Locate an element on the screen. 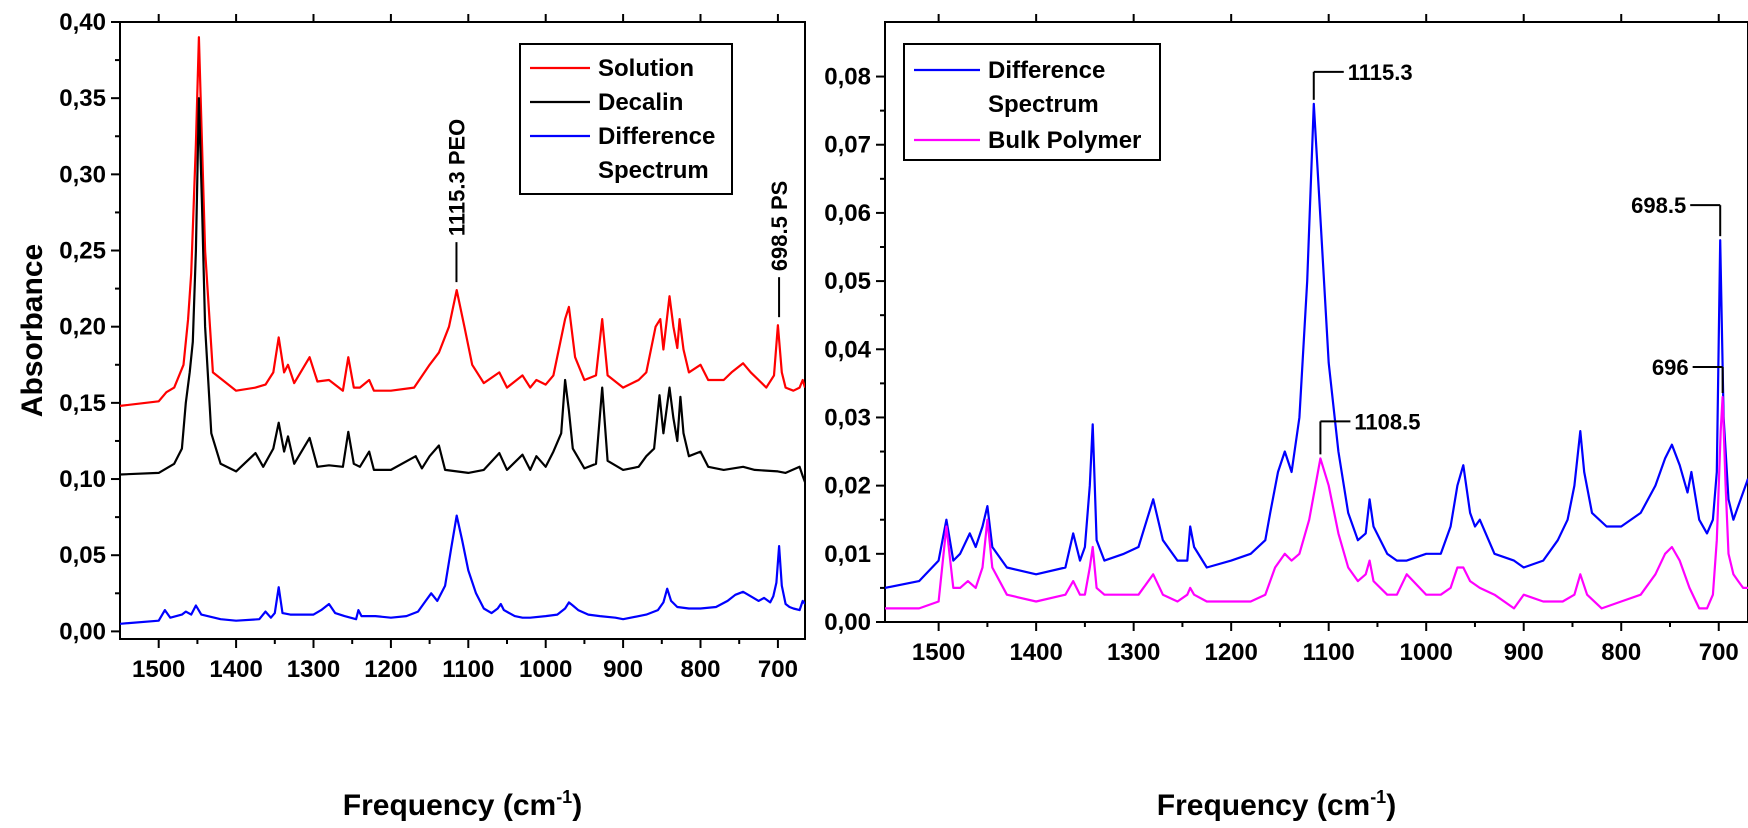 This screenshot has width=1748, height=828. y-tick-label: 0,10 is located at coordinates (82, 479).